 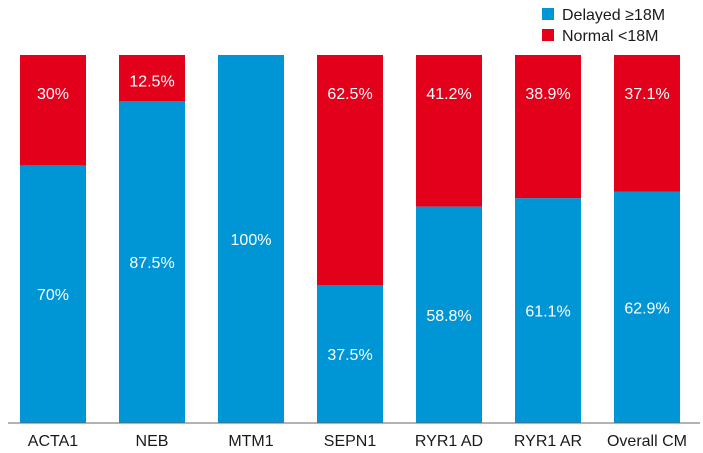 I want to click on x-tick-label-neb: NEB, so click(x=152, y=441).